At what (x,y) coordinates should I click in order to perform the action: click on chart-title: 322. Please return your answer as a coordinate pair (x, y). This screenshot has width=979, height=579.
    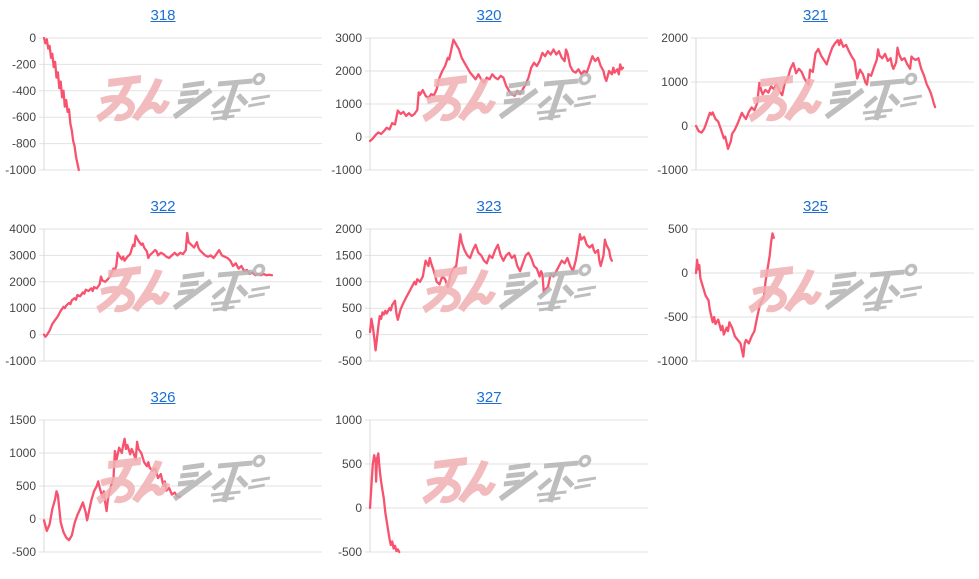
    Looking at the image, I should click on (163, 207).